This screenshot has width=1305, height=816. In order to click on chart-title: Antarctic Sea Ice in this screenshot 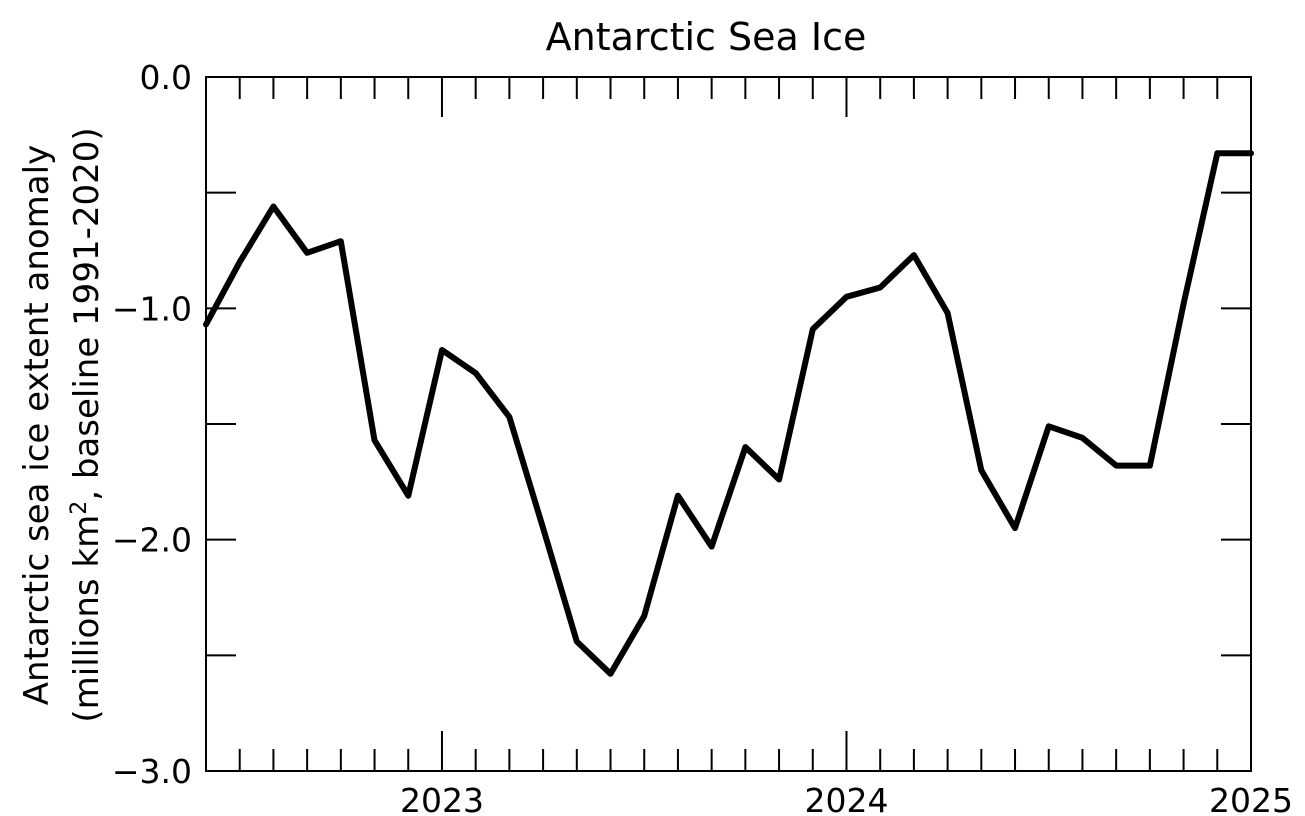, I will do `click(706, 37)`.